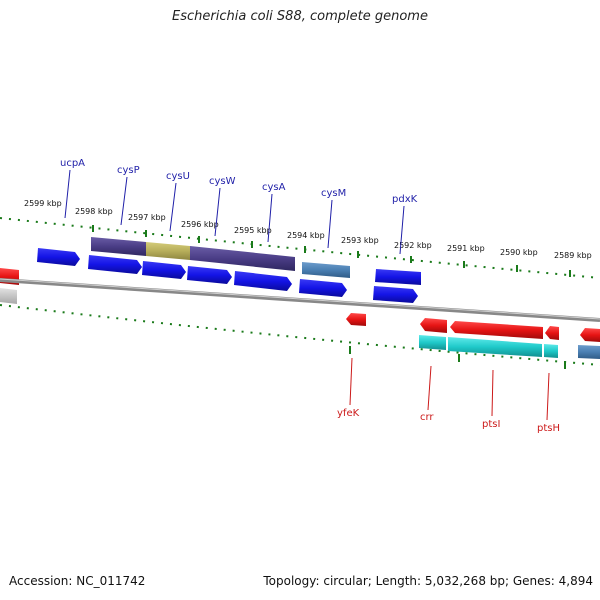 The width and height of the screenshot is (600, 600). I want to click on bottom-gene-callouts, so click(449, 389).